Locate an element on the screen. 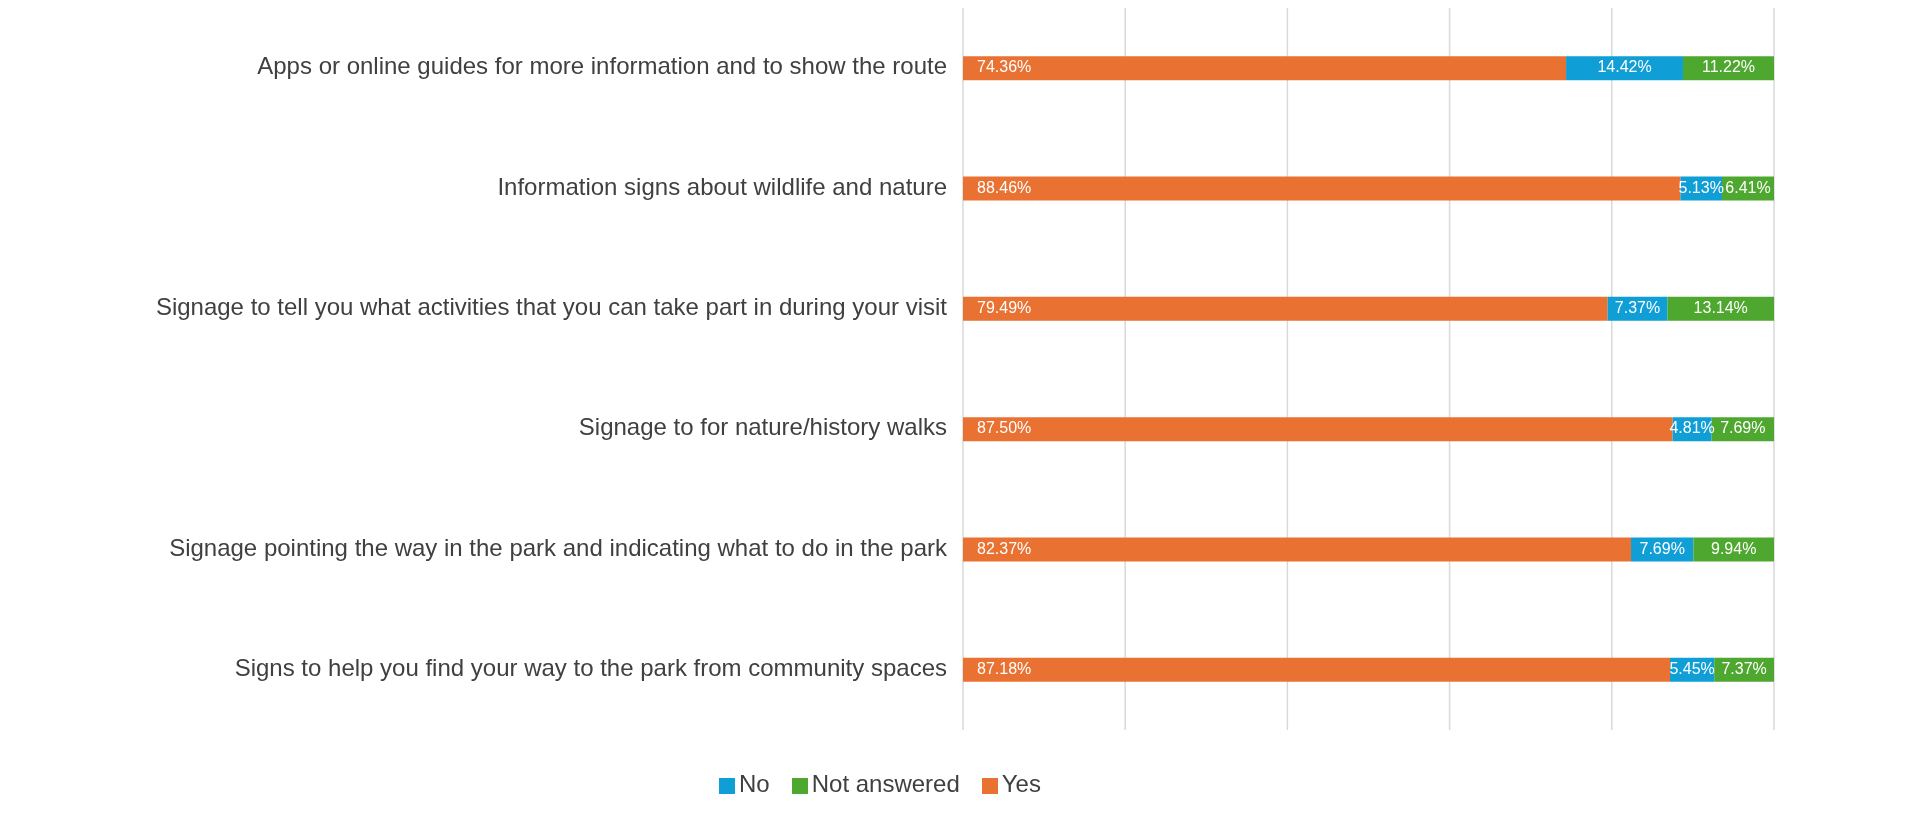 The image size is (1922, 818). y-tick-label: Signage to tell you what activities that you can take part in during your visit is located at coordinates (551, 307).